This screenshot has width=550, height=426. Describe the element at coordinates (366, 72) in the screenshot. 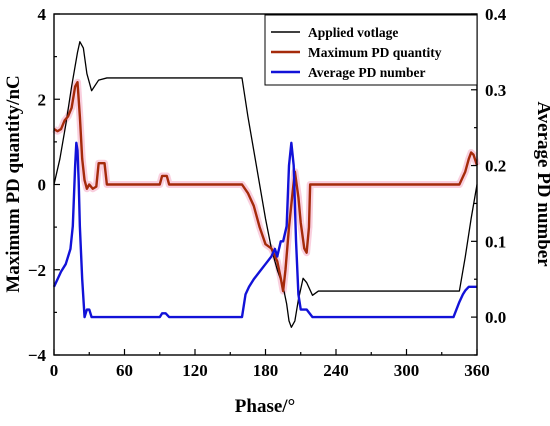

I see `legend-label-average-pd-number: Average PD number` at that location.